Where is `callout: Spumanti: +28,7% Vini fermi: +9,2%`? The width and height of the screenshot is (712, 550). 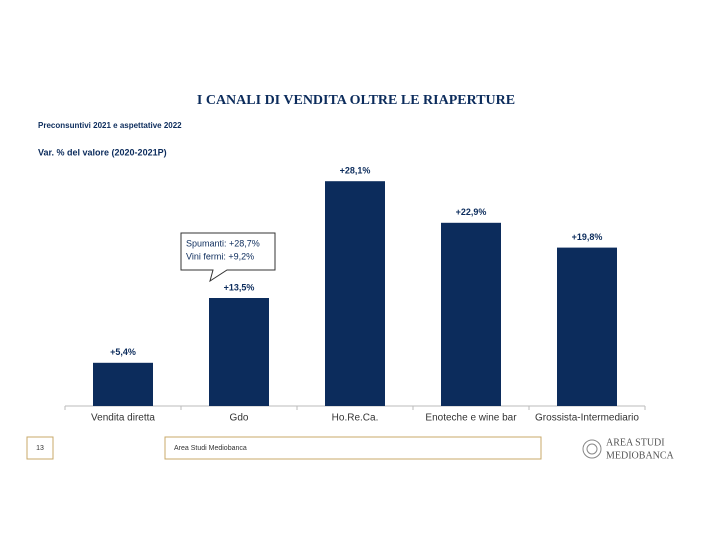
callout: Spumanti: +28,7% Vini fermi: +9,2% is located at coordinates (228, 257).